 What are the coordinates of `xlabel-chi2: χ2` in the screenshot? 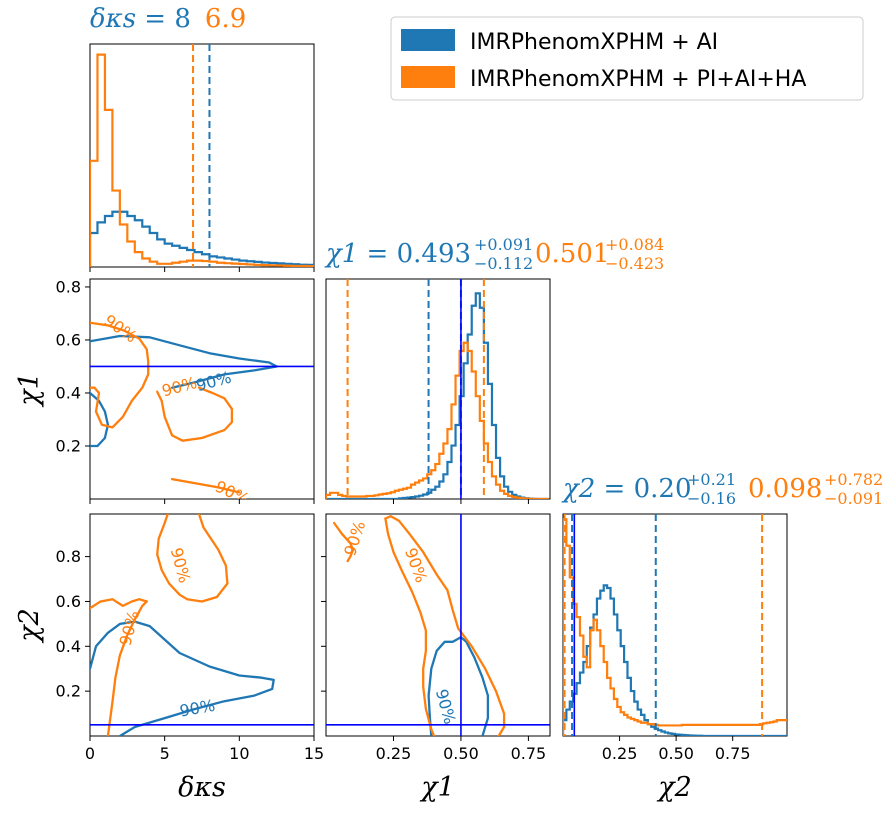 It's located at (674, 787).